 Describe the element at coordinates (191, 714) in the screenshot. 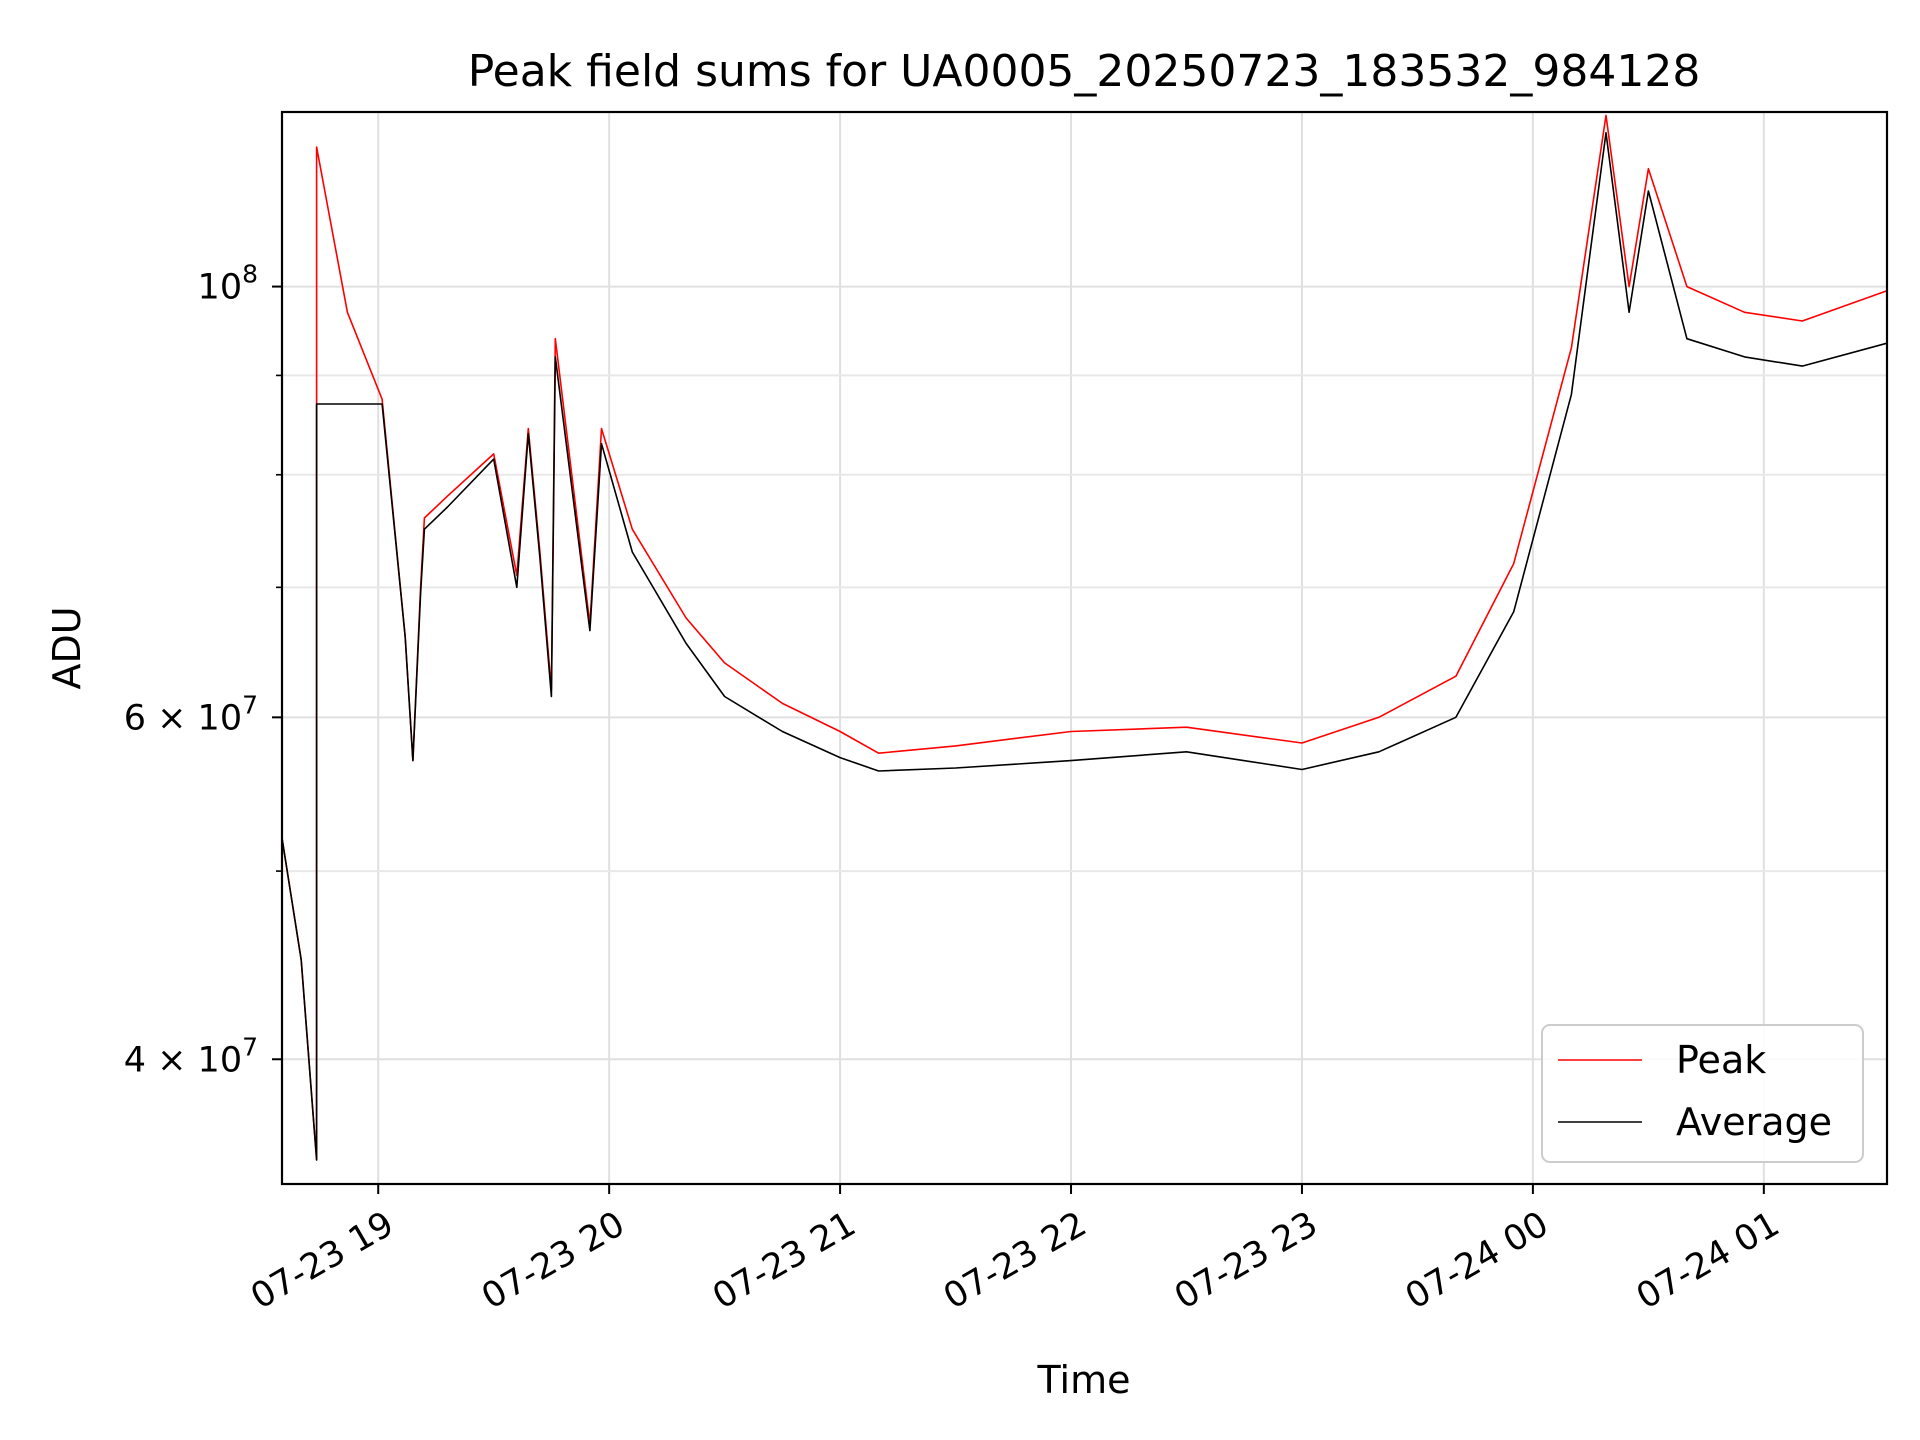

I see `y-tick-label: 6 × 107` at that location.